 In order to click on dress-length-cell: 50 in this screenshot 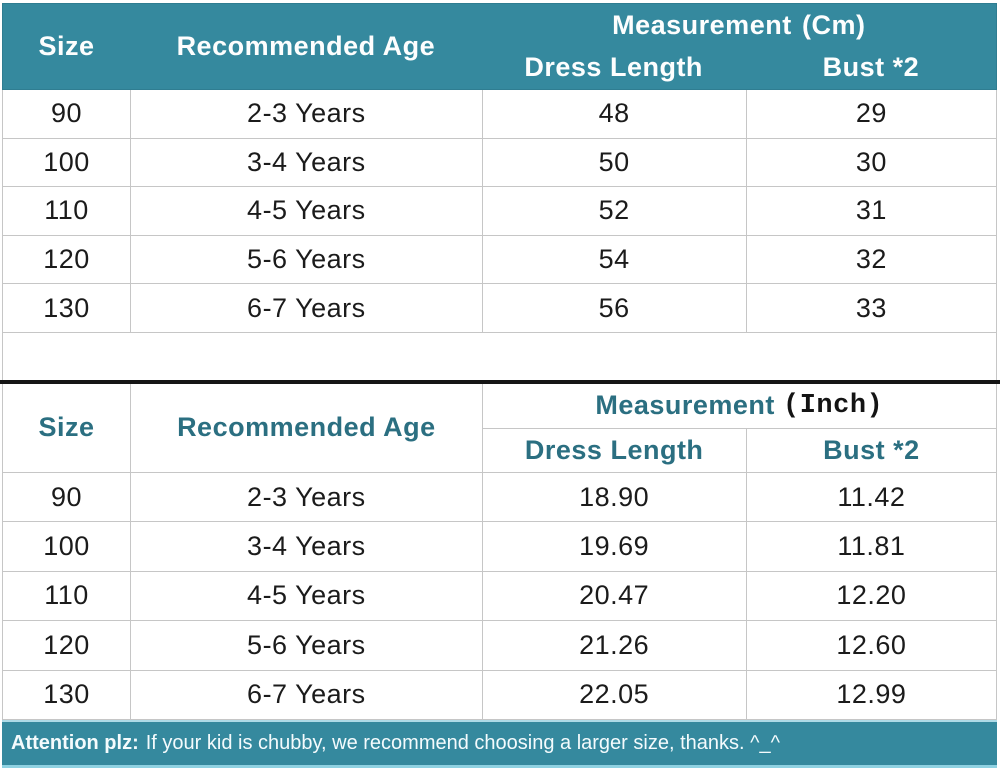, I will do `click(613, 162)`.